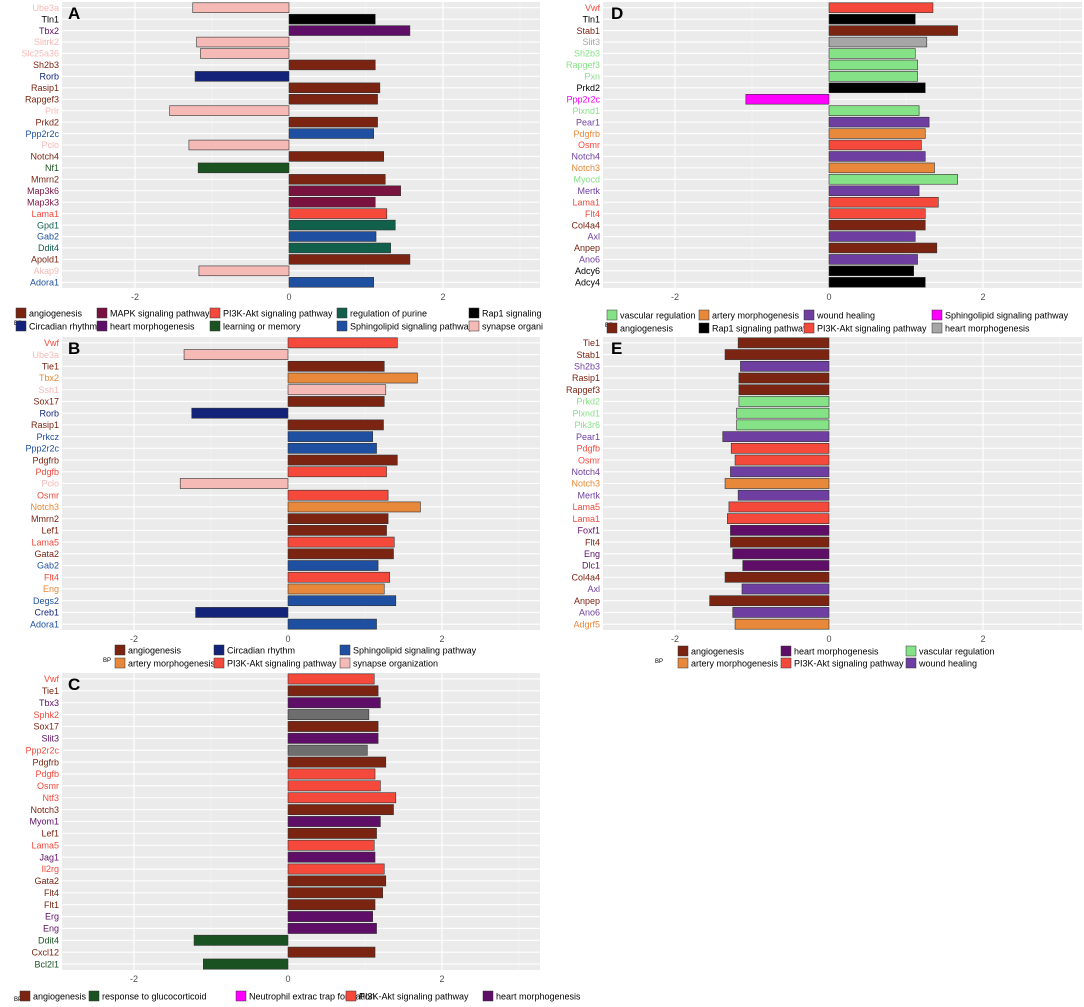 Image resolution: width=1084 pixels, height=1007 pixels. I want to click on legend-label: regulation of purine, so click(388, 314).